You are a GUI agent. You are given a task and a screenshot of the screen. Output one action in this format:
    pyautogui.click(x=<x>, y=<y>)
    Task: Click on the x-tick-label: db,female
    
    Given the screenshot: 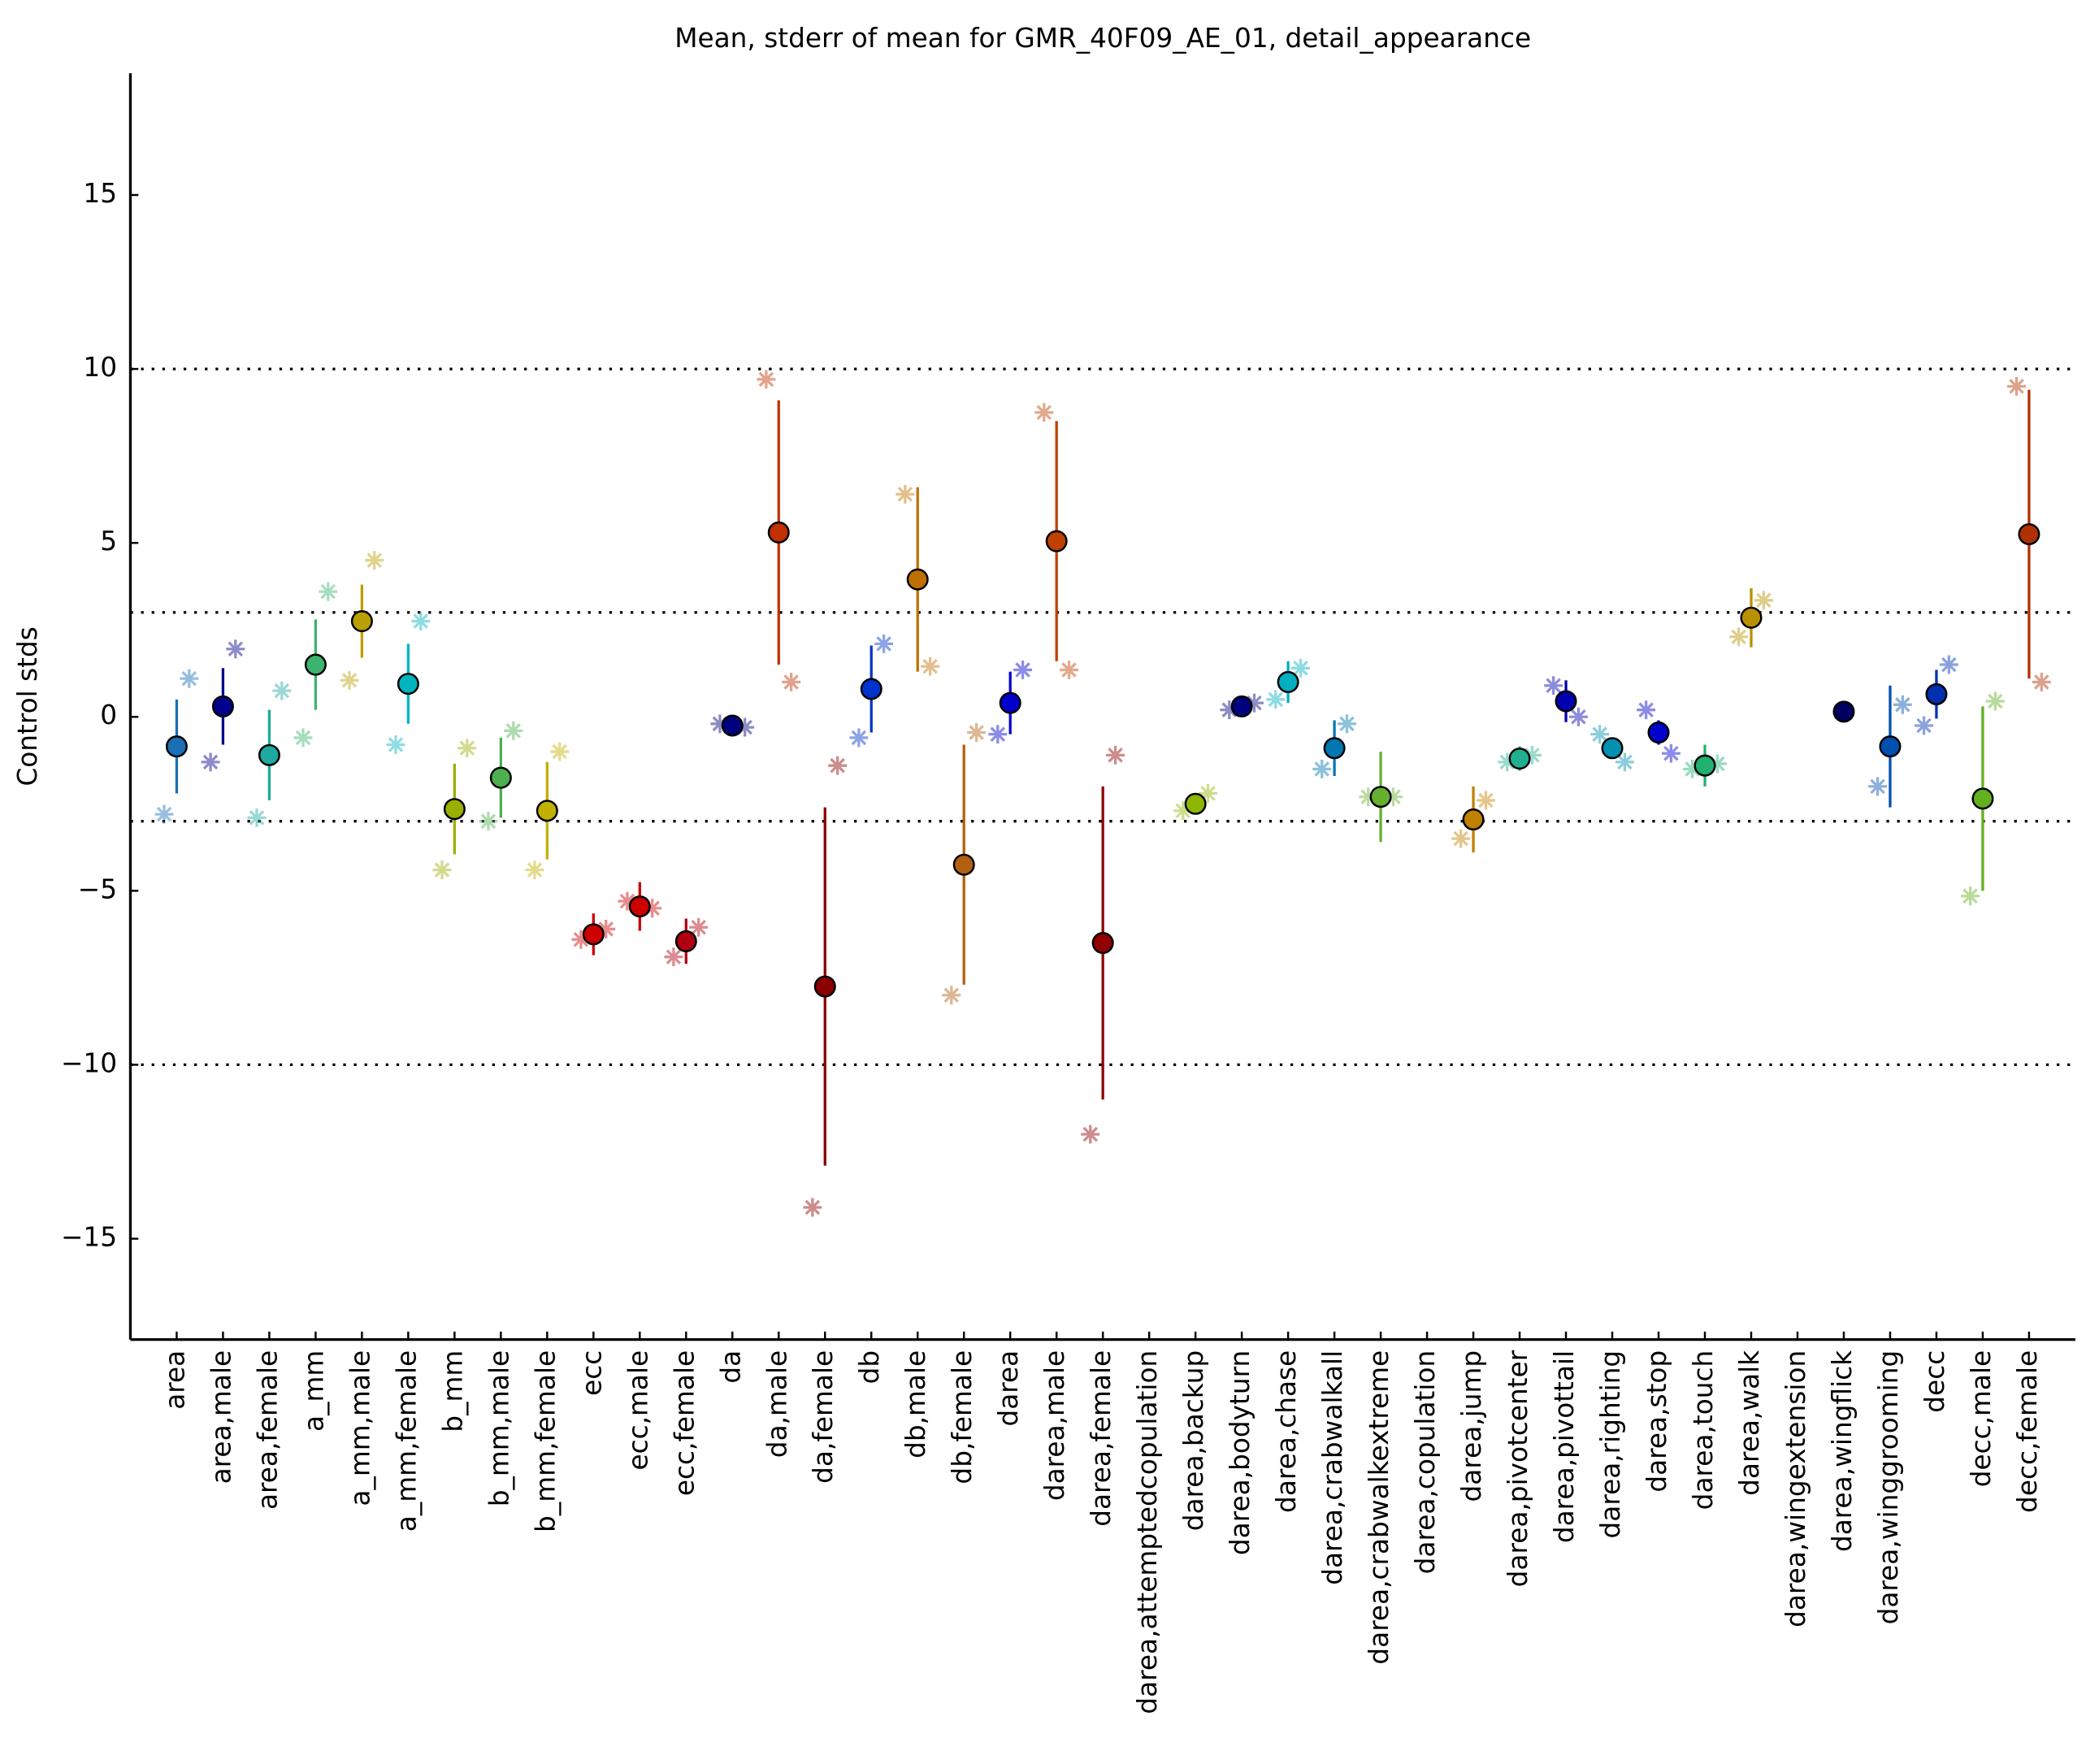 What is the action you would take?
    pyautogui.click(x=962, y=1417)
    